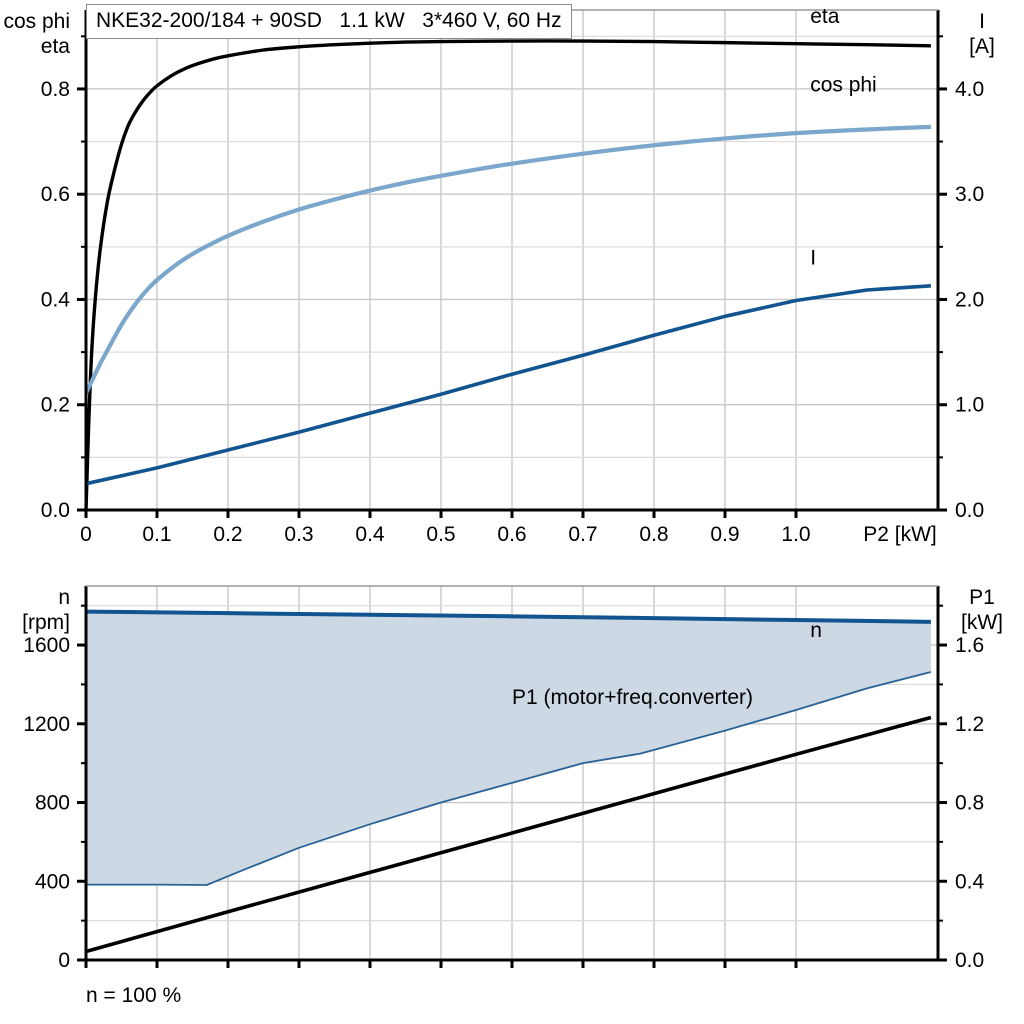 Image resolution: width=1024 pixels, height=1024 pixels. What do you see at coordinates (982, 597) in the screenshot?
I see `right-axis-title-line: P1` at bounding box center [982, 597].